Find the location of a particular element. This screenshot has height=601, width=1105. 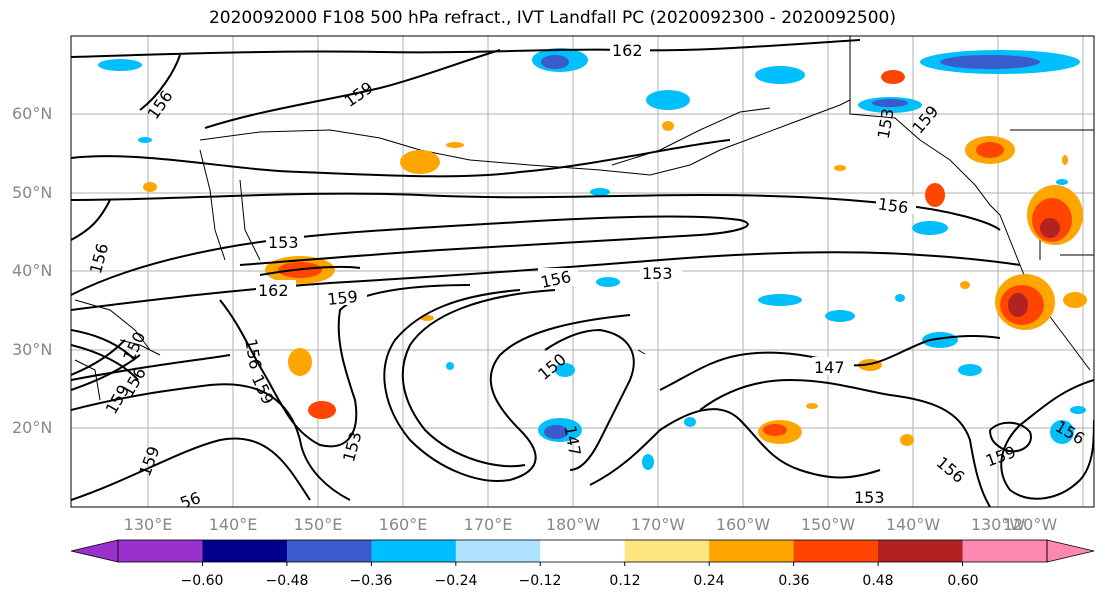

colorbar-tick-label: −0.12 is located at coordinates (540, 581).